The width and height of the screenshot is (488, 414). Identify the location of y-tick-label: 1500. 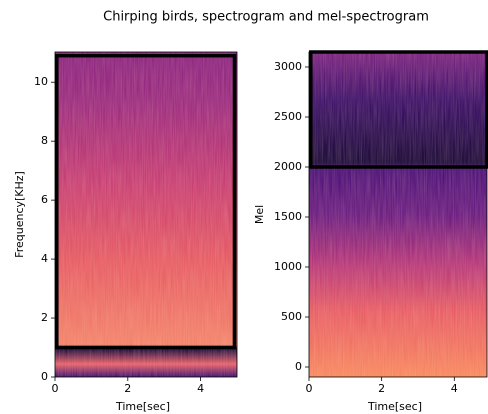
(288, 216).